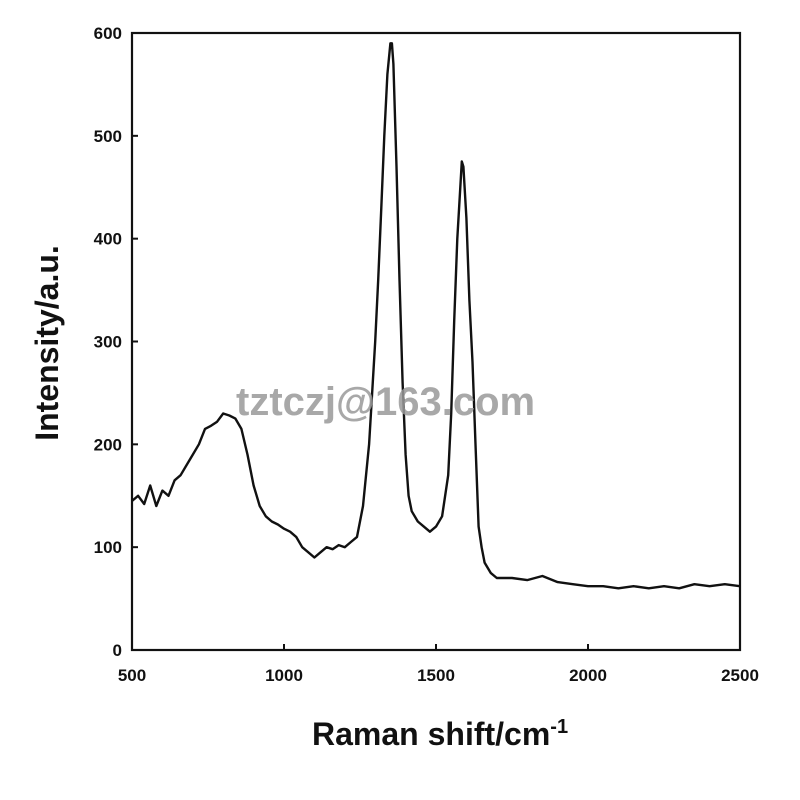 Image resolution: width=800 pixels, height=800 pixels. I want to click on x-tick-label: 2000, so click(588, 675).